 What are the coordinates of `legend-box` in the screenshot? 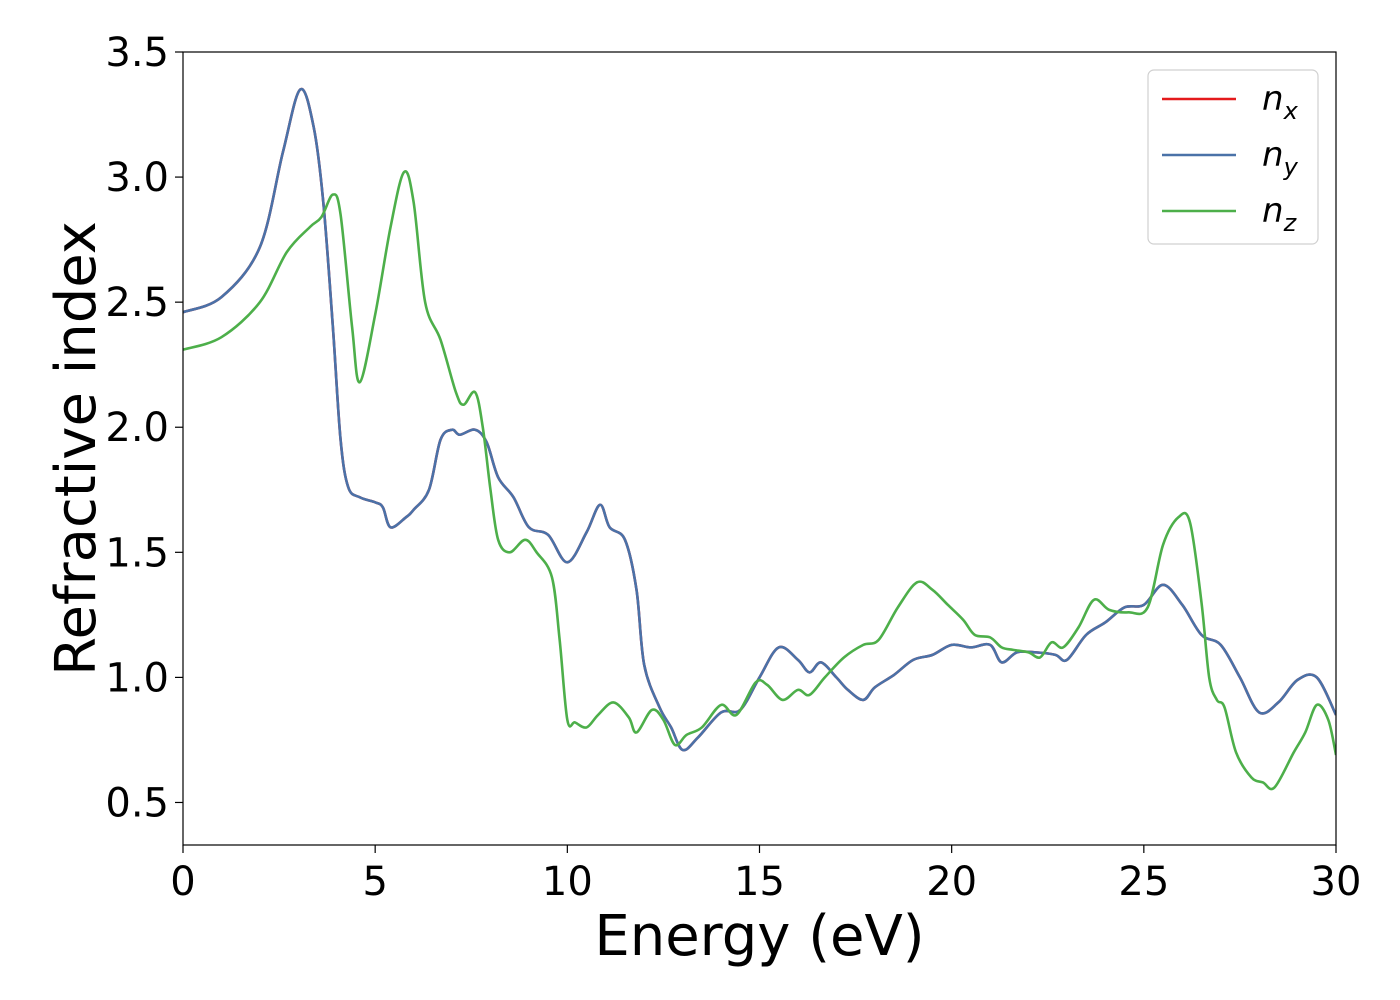 It's located at (1233, 157).